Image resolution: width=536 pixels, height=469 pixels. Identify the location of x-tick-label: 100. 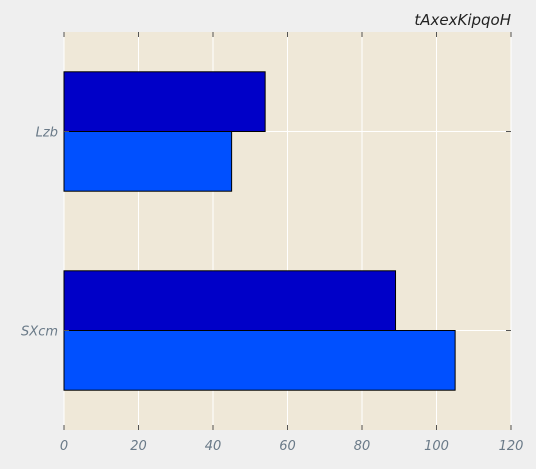
(436, 446).